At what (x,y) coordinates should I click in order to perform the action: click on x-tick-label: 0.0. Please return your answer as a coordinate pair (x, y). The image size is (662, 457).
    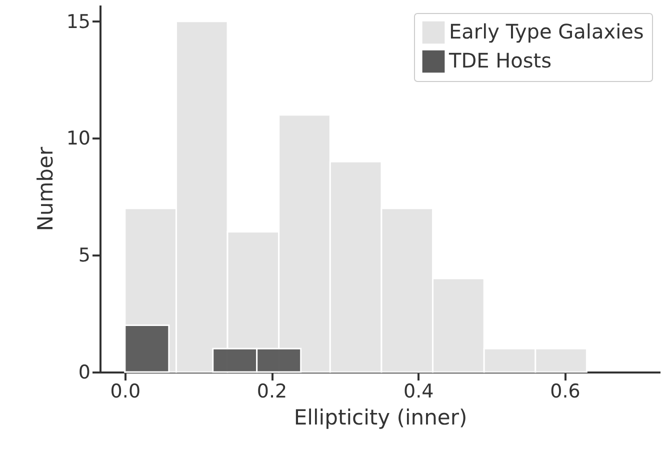
    Looking at the image, I should click on (125, 391).